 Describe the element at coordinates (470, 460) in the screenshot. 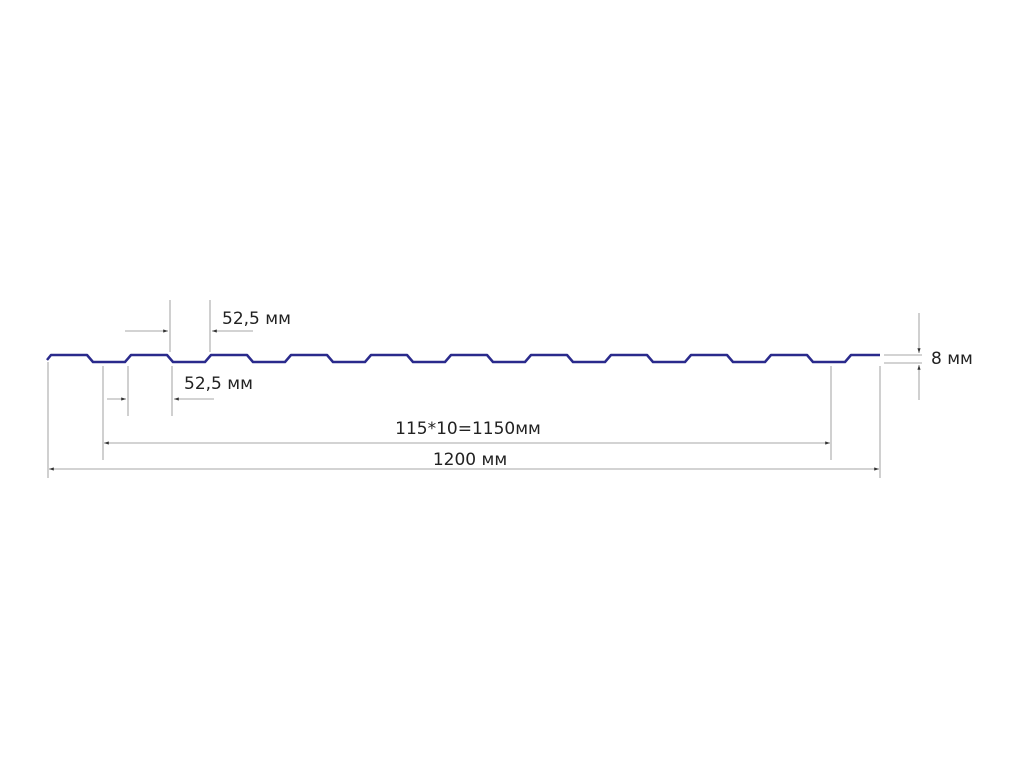

I see `total-width-label: 1200 мм` at that location.